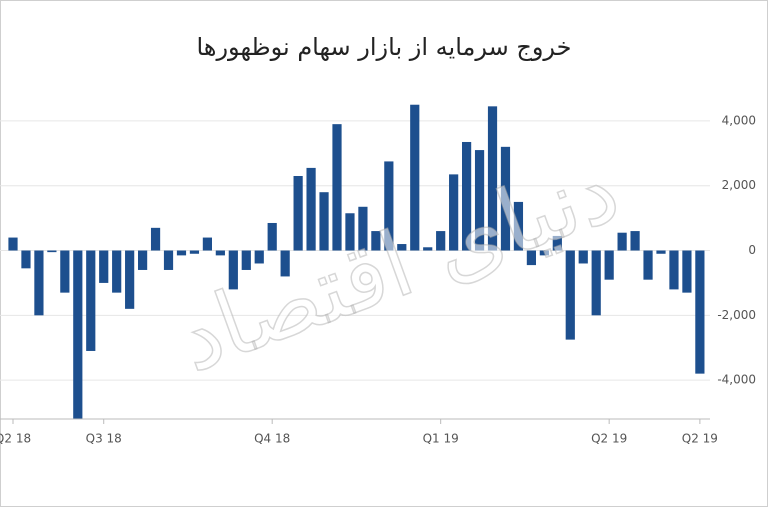  I want to click on x-tick-label: Q2 18, so click(15, 439).